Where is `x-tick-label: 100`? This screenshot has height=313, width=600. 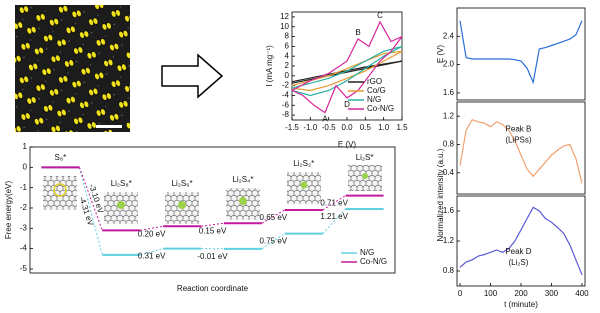
x-tick-label: 100 is located at coordinates (491, 293).